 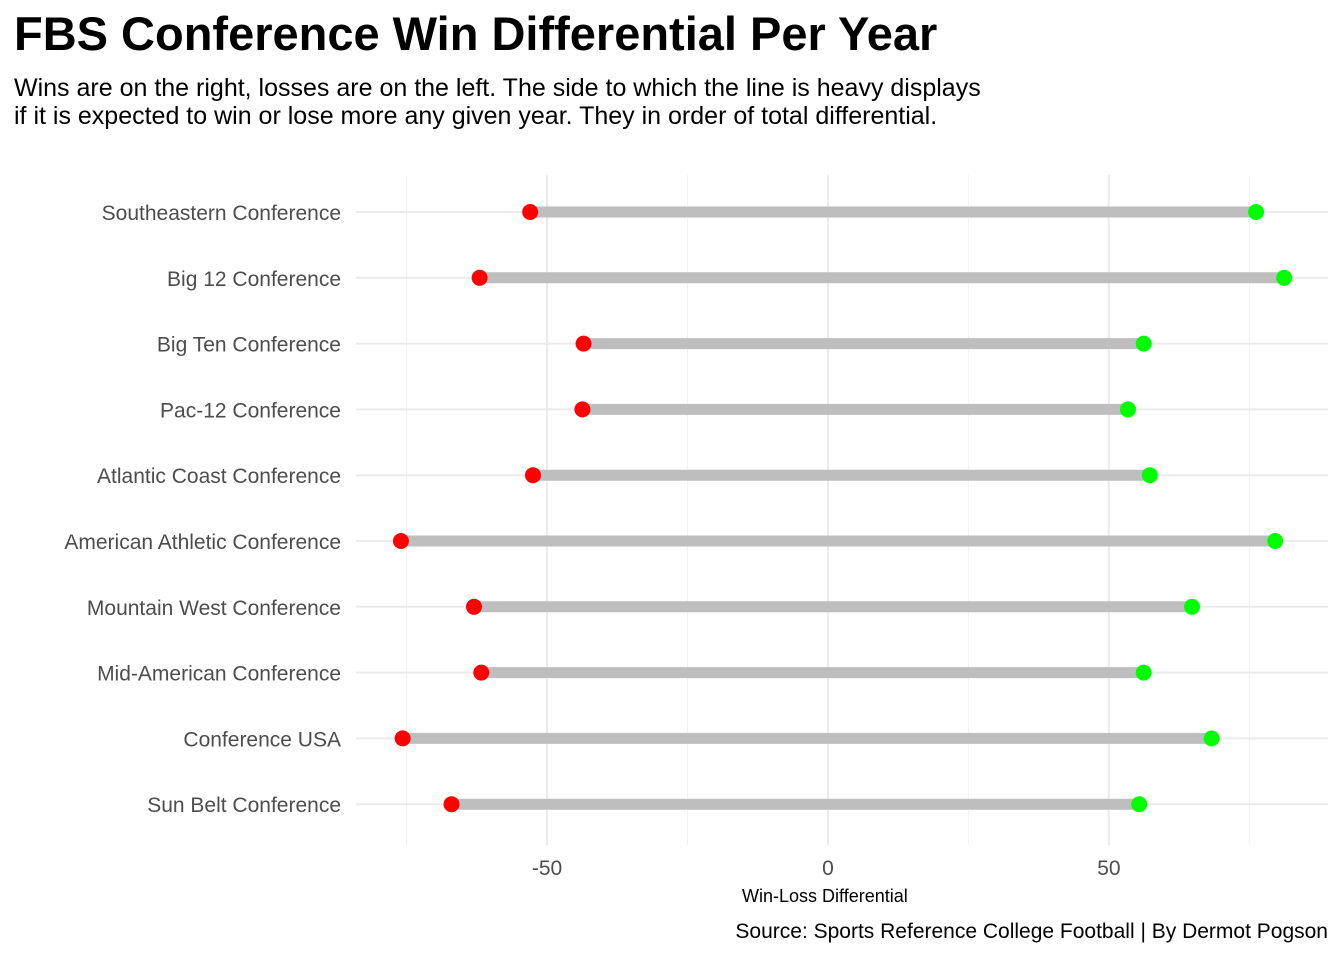 What do you see at coordinates (202, 542) in the screenshot?
I see `category-label: American Athletic Conference` at bounding box center [202, 542].